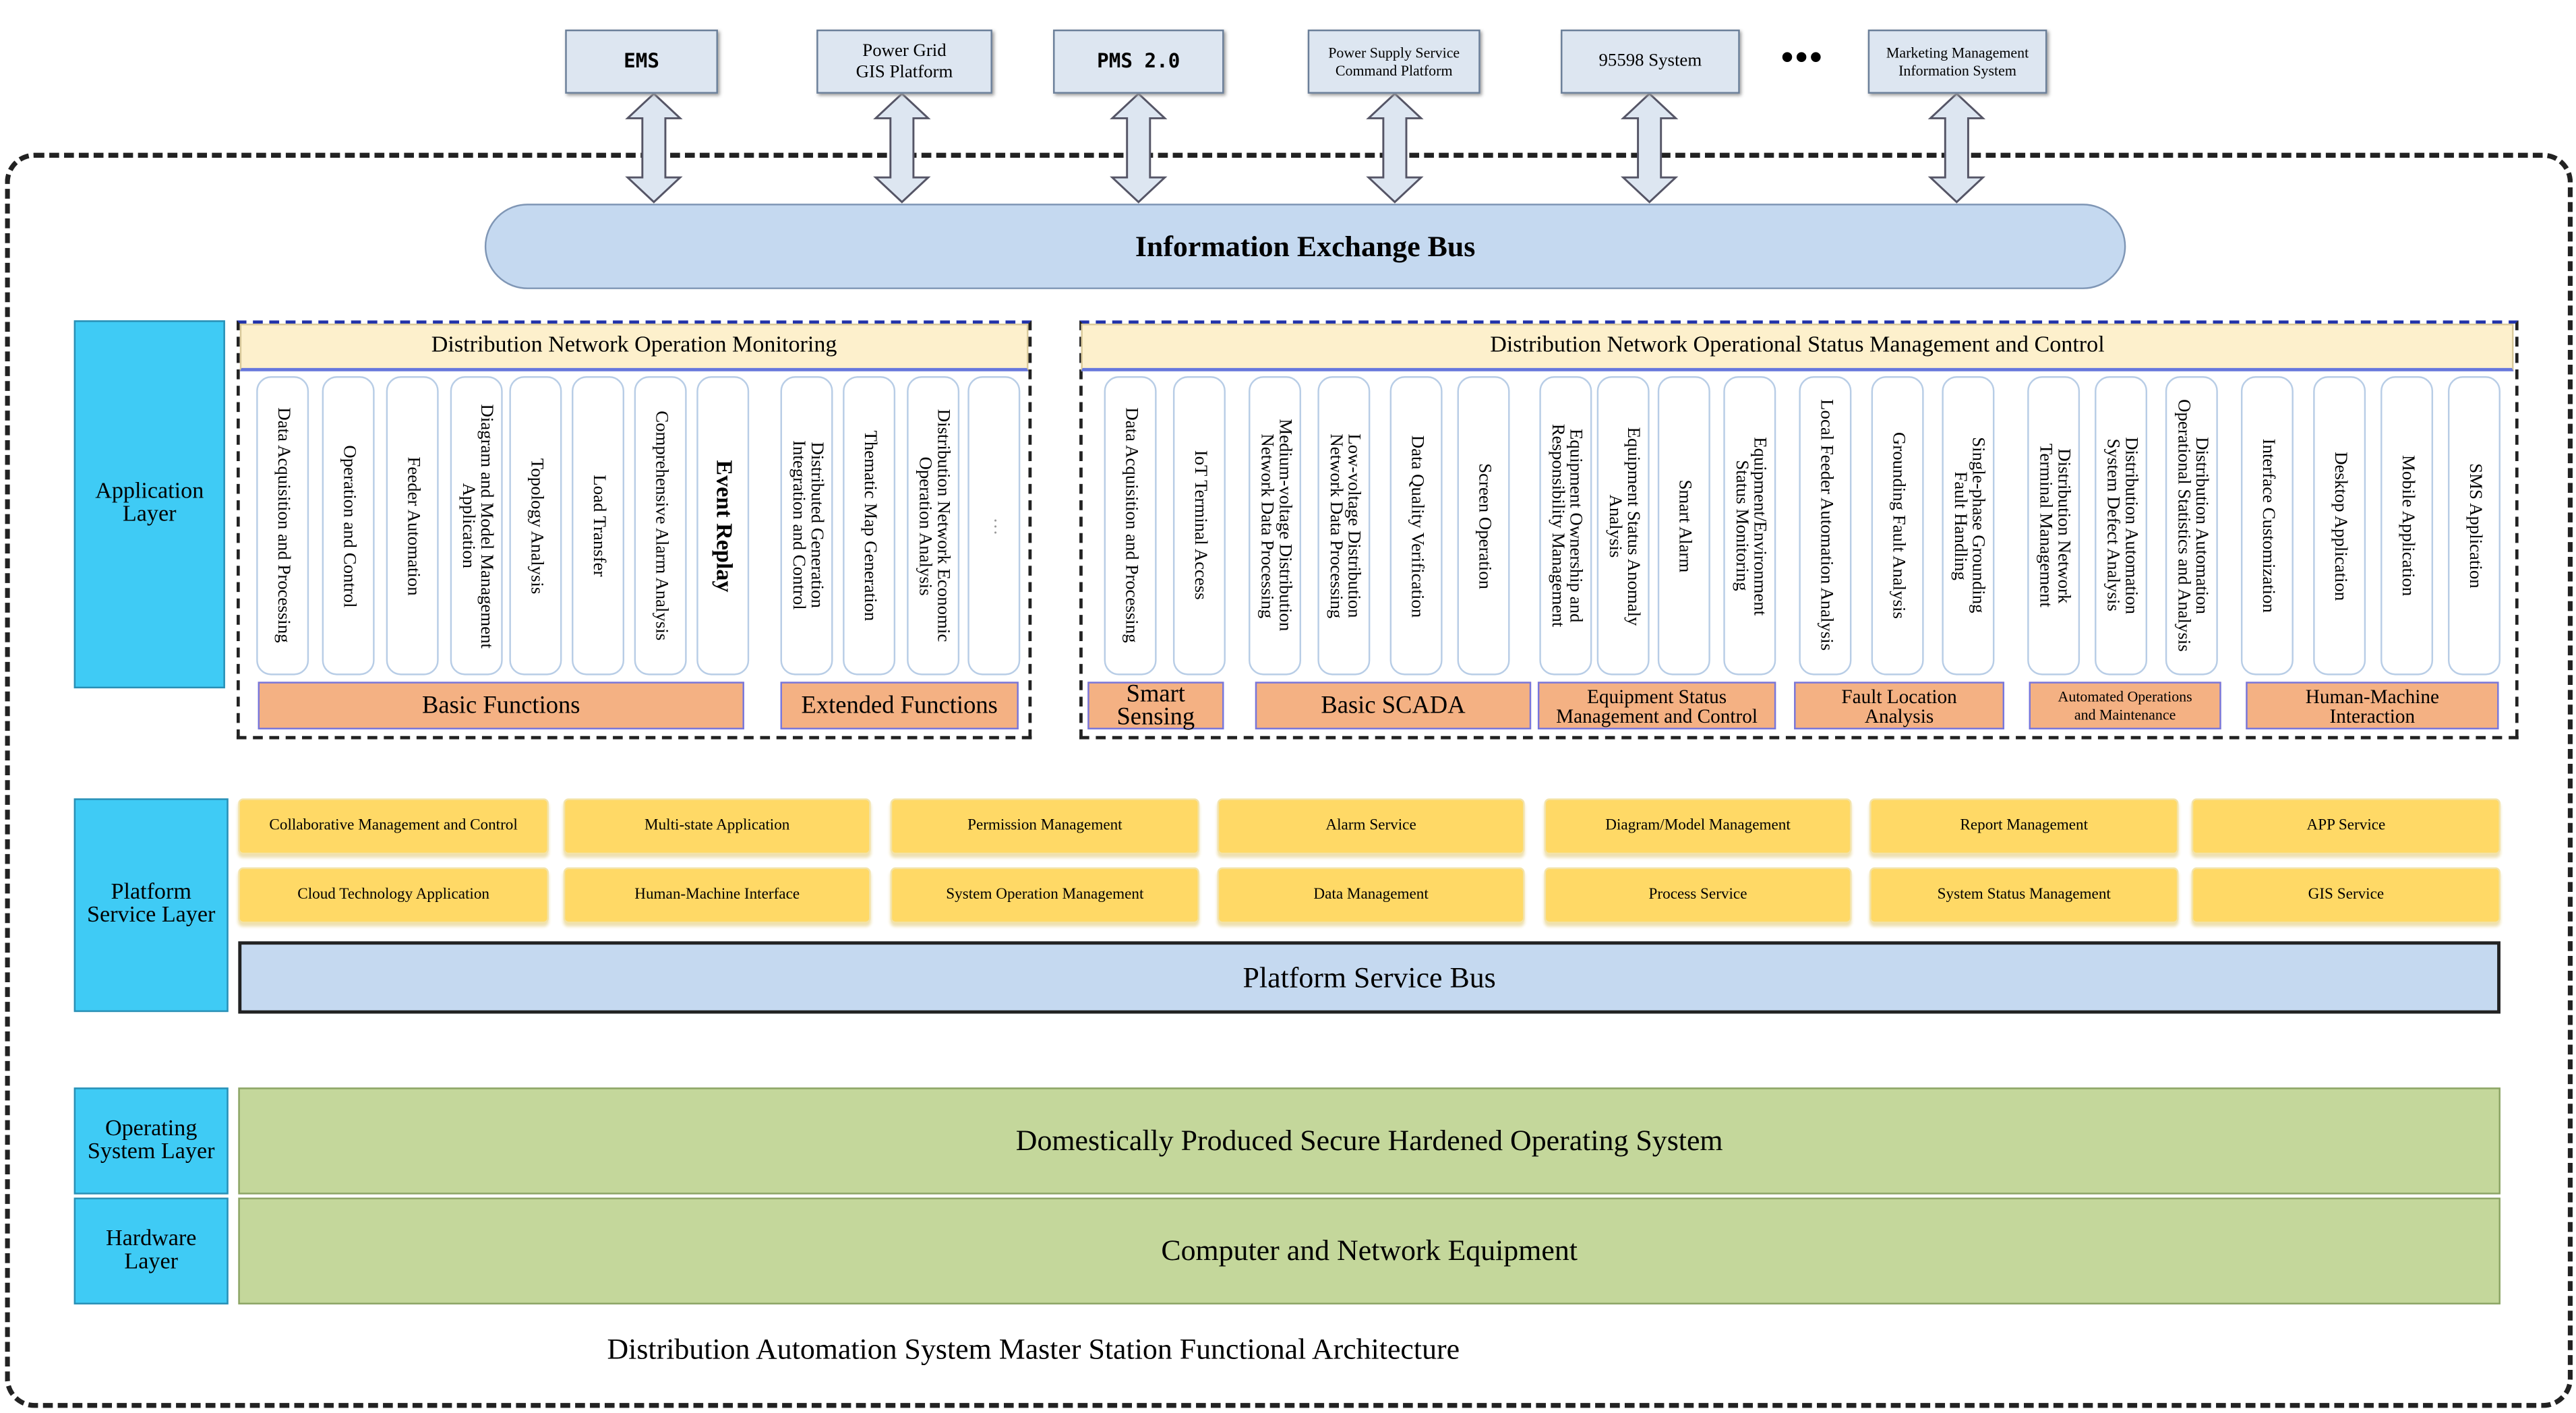 This screenshot has height=1413, width=2576. I want to click on function-label: IoT Terminal Access, so click(1200, 525).